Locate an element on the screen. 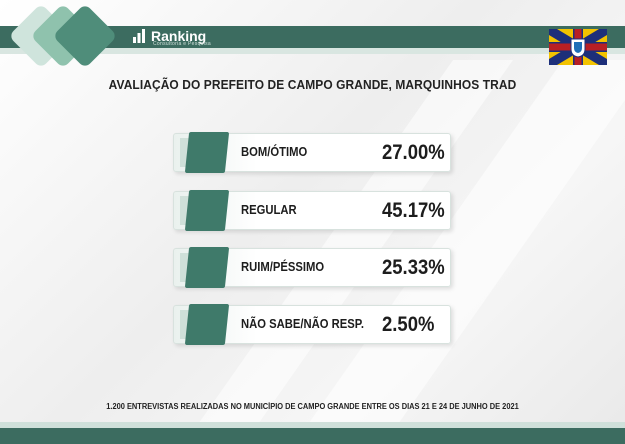 The width and height of the screenshot is (625, 444). footer-accent is located at coordinates (312, 425).